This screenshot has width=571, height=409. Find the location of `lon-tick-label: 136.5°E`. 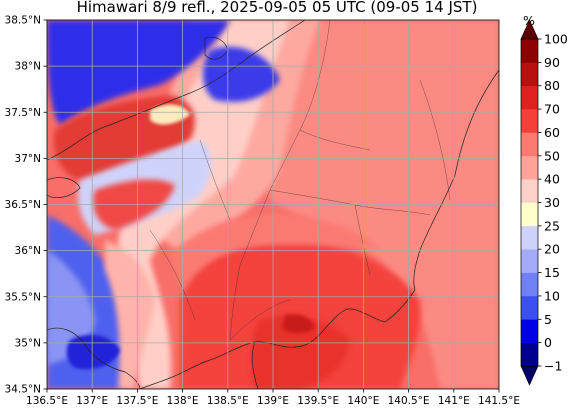

lon-tick-label: 136.5°E is located at coordinates (47, 401).